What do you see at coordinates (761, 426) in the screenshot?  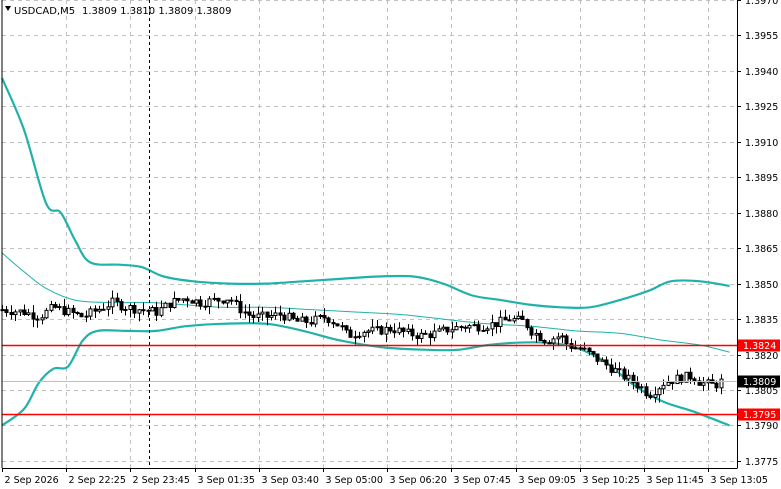 I see `y-tick-label: 1.3790` at bounding box center [761, 426].